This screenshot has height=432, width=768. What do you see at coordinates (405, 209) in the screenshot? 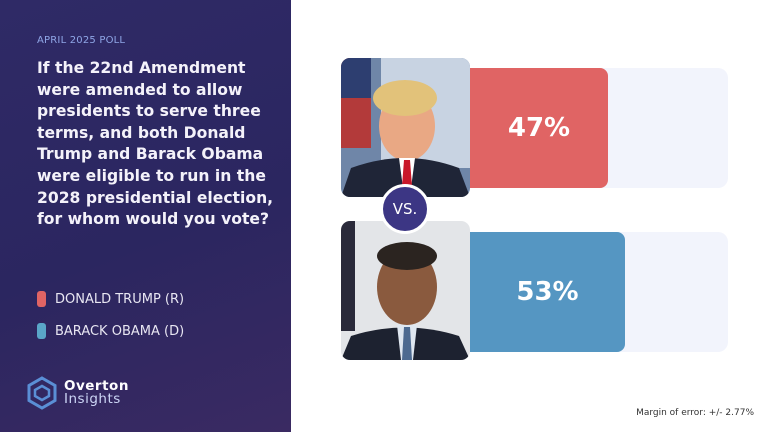
I see `vs-badge: VS.` at bounding box center [405, 209].